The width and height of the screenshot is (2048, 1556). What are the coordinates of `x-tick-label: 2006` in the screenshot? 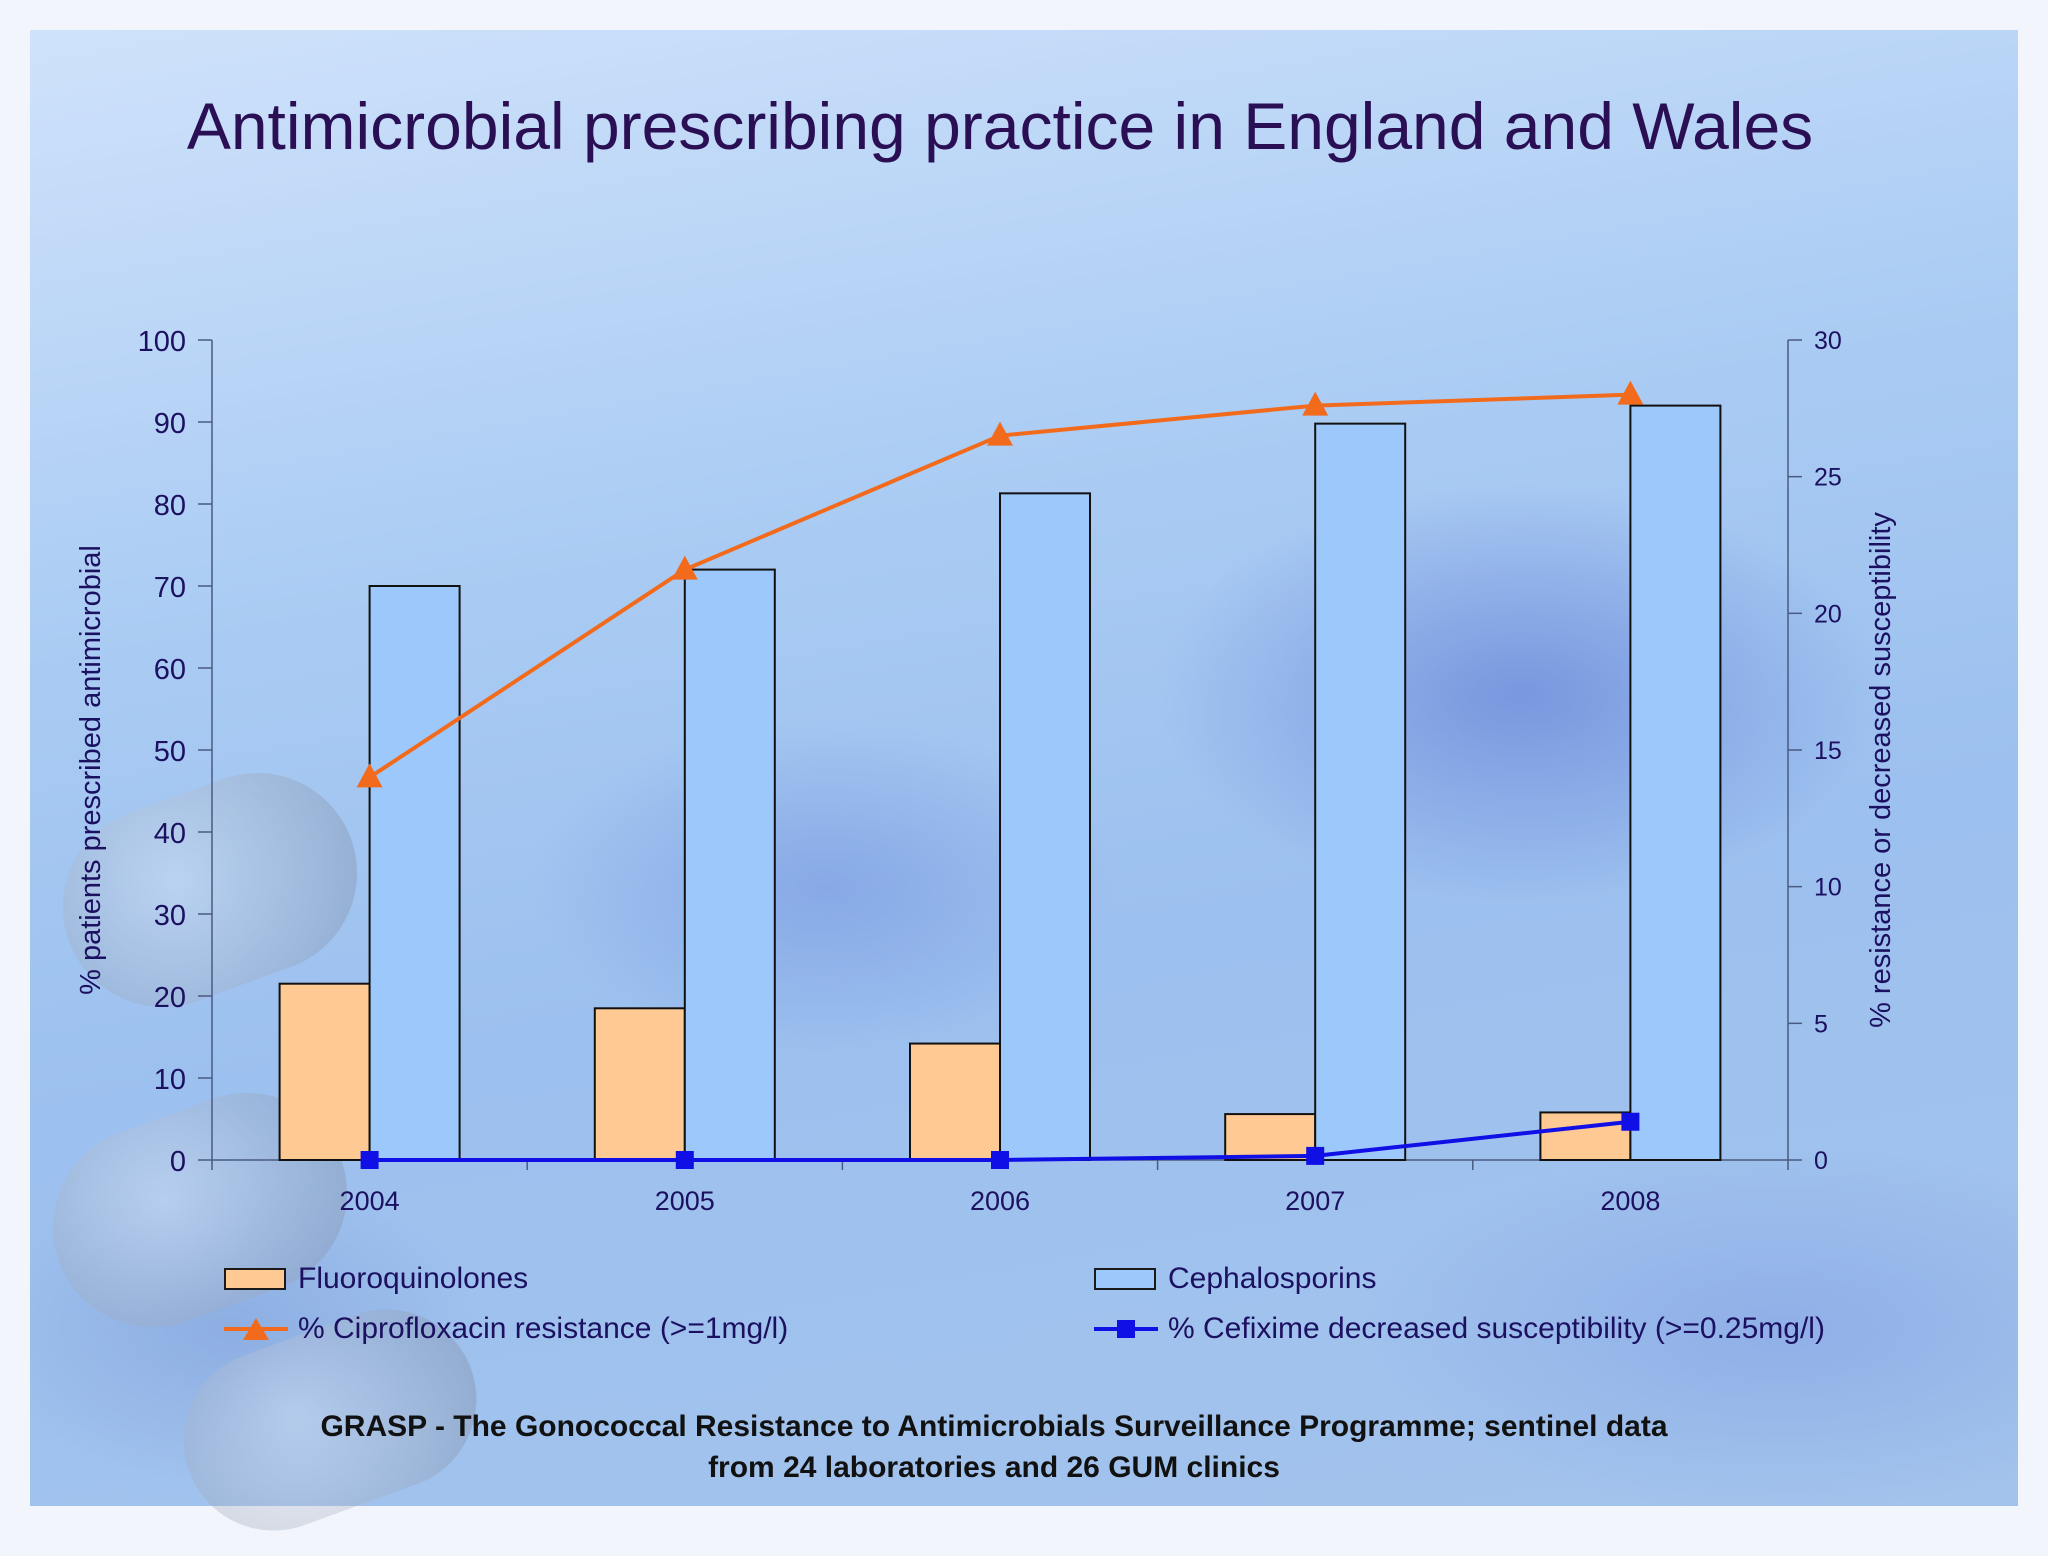 It's located at (1000, 1201).